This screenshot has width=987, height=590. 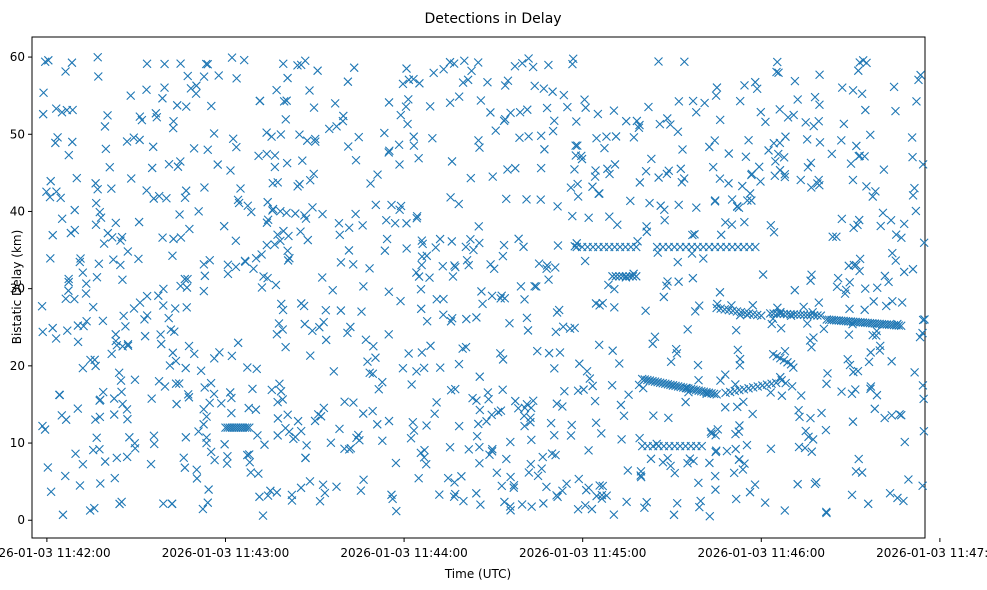 What do you see at coordinates (21, 520) in the screenshot?
I see `y-tick-label: 0` at bounding box center [21, 520].